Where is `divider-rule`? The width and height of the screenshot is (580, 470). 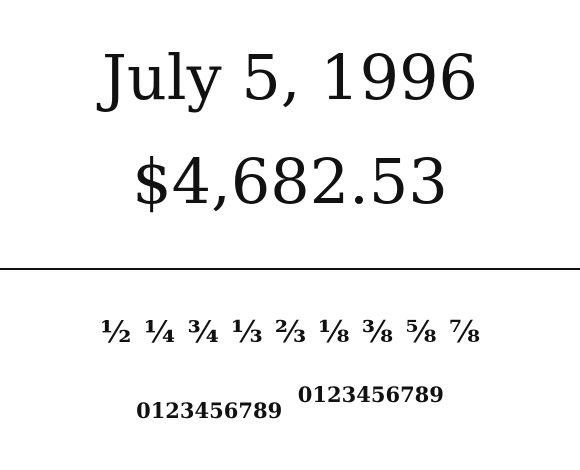 divider-rule is located at coordinates (290, 269).